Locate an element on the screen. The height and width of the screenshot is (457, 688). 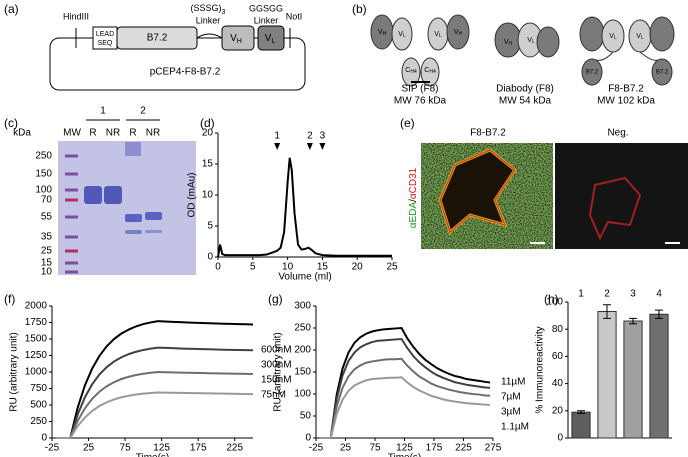
panel-label: (c) is located at coordinates (11, 123).